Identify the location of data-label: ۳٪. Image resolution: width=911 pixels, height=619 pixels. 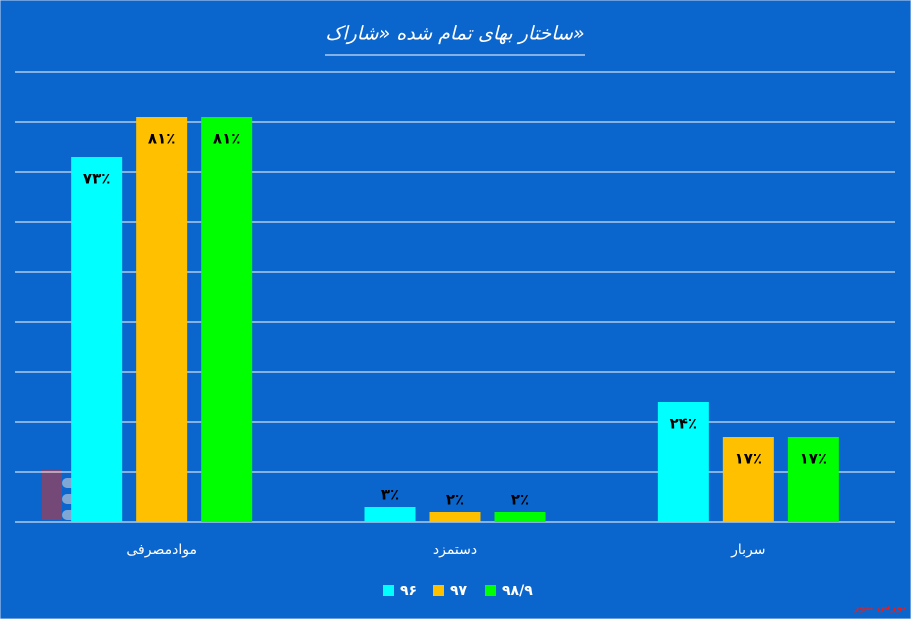
(390, 495).